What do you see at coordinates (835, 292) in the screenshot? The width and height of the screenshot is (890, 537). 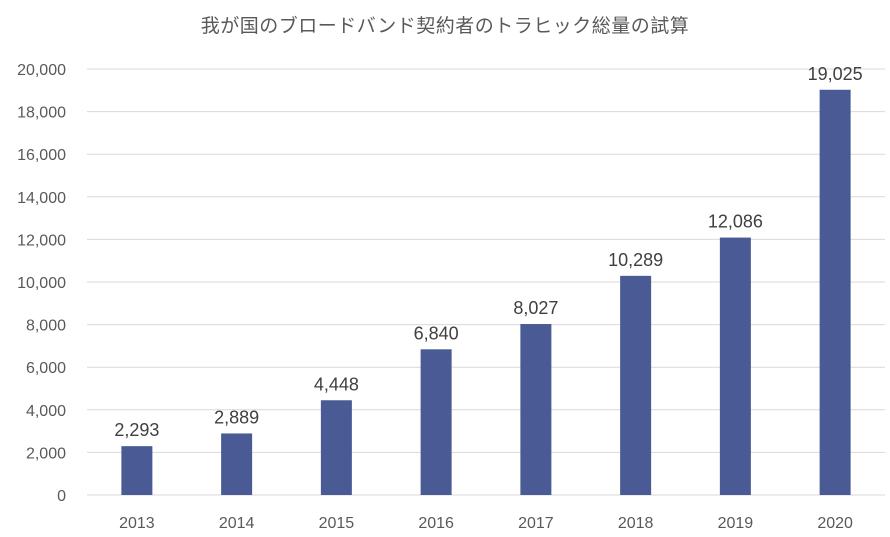 I see `bar-2020` at bounding box center [835, 292].